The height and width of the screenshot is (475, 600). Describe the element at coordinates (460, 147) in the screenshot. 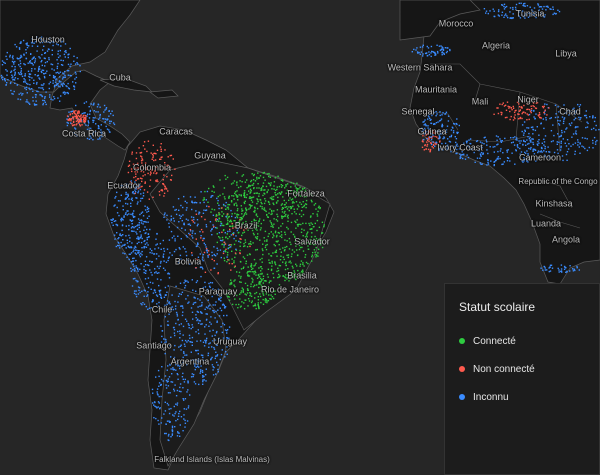

I see `place-label: Ivory Coast` at that location.